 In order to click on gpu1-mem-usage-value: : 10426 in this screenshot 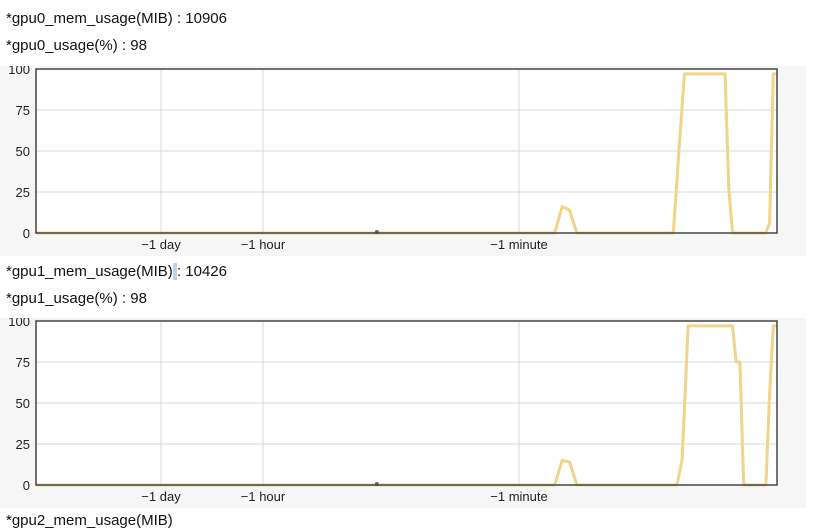, I will do `click(201, 271)`.